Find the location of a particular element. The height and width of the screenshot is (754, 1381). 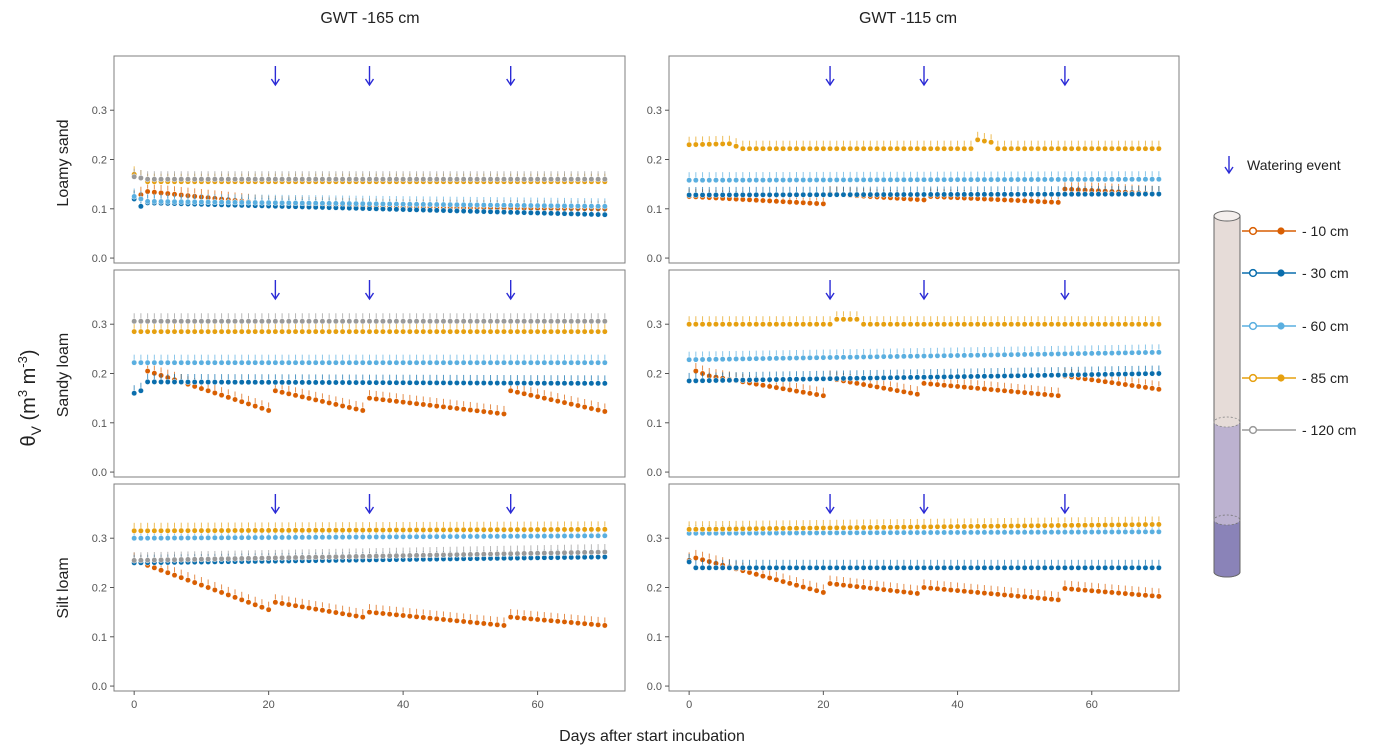

legend-marker-filled is located at coordinates (1281, 378).